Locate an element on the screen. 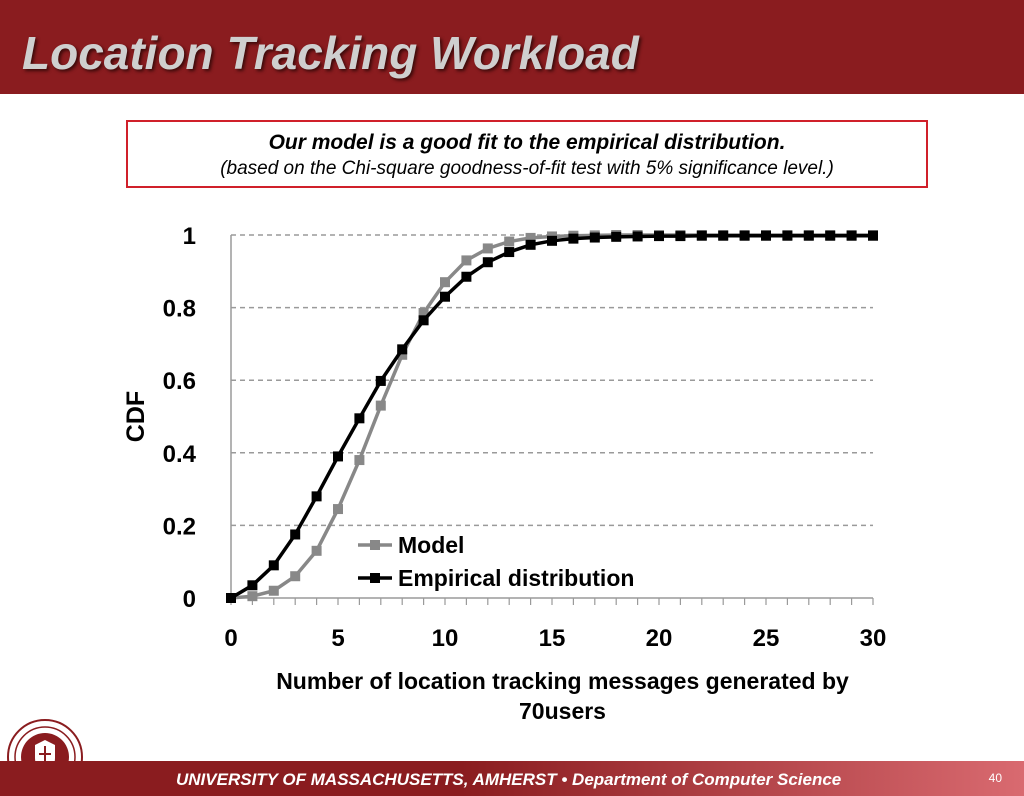  x-tick-label: 0 is located at coordinates (230, 638).